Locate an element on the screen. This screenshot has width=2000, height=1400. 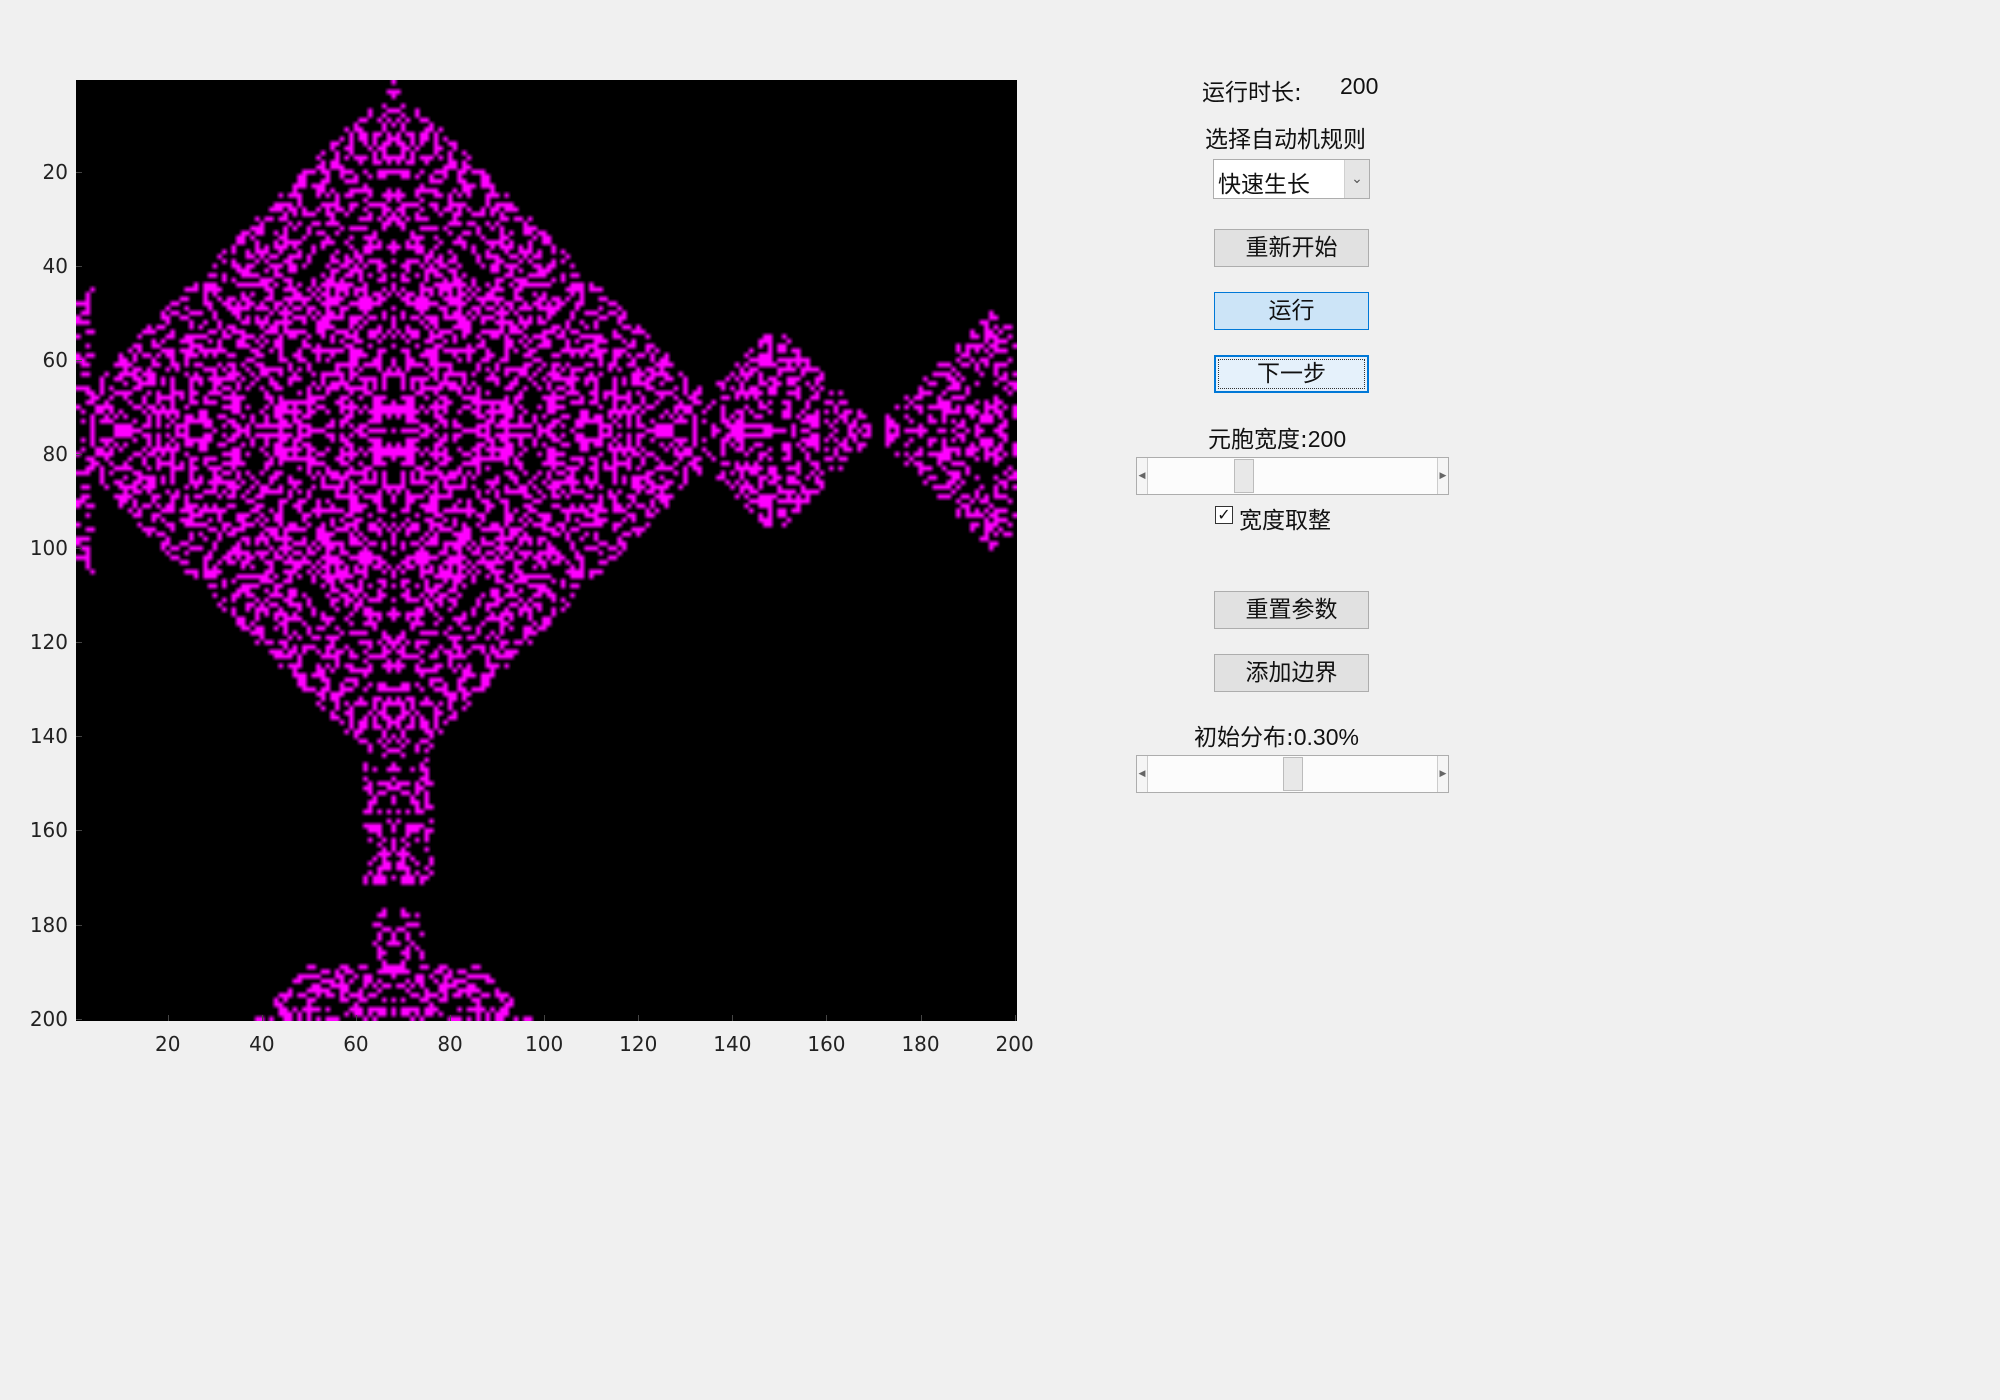
add-border-button: 添加边界 is located at coordinates (1291, 673).